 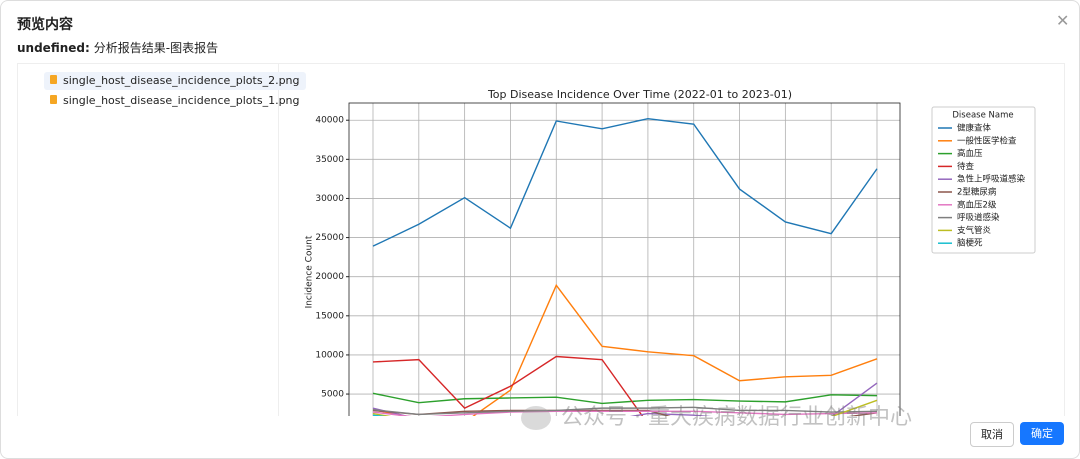 What do you see at coordinates (329, 160) in the screenshot?
I see `y-tick-label: 35000` at bounding box center [329, 160].